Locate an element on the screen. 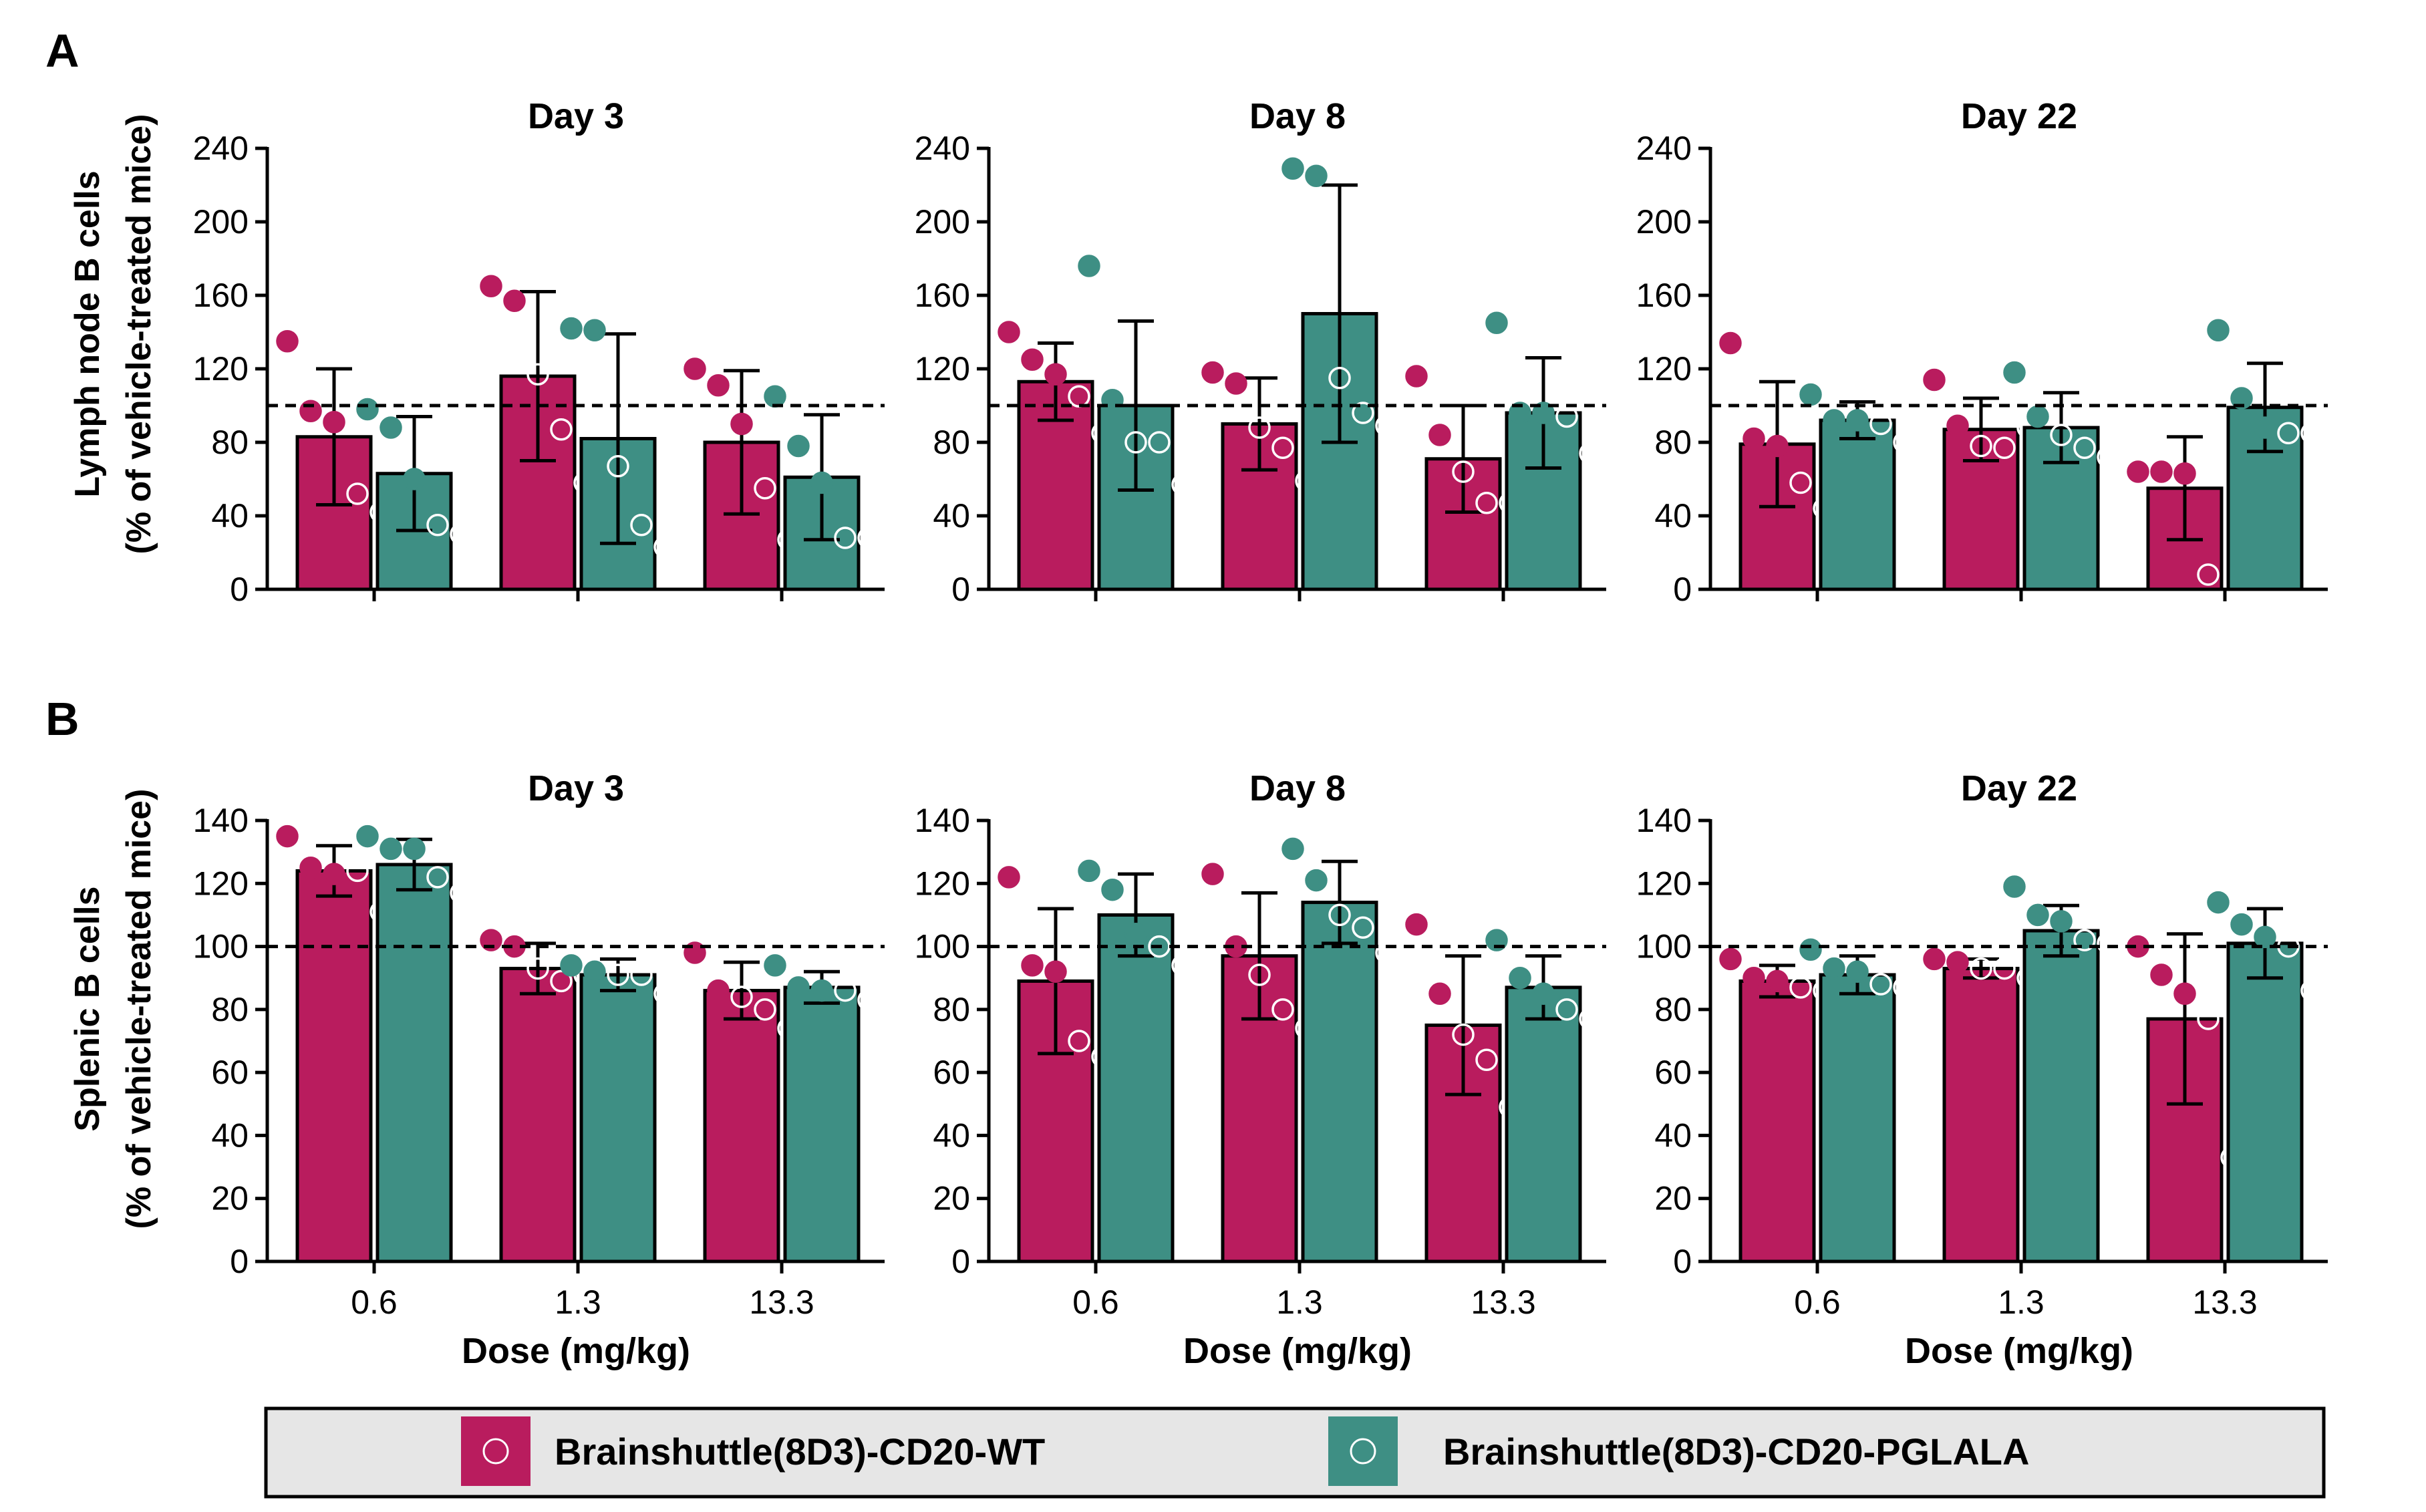 This screenshot has width=2426, height=1512. y-tick-label: 60 is located at coordinates (952, 1072).